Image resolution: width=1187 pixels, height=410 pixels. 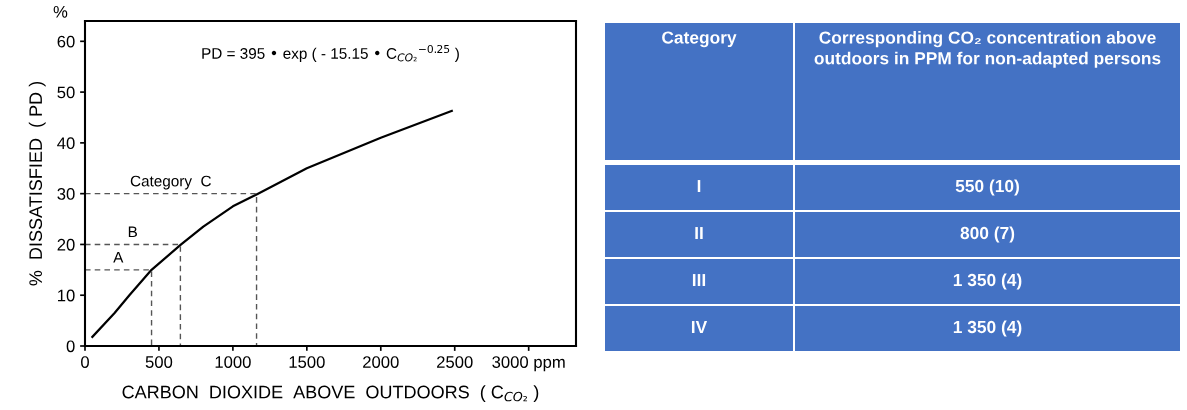 I want to click on x-tick-label: 1500, so click(x=307, y=362).